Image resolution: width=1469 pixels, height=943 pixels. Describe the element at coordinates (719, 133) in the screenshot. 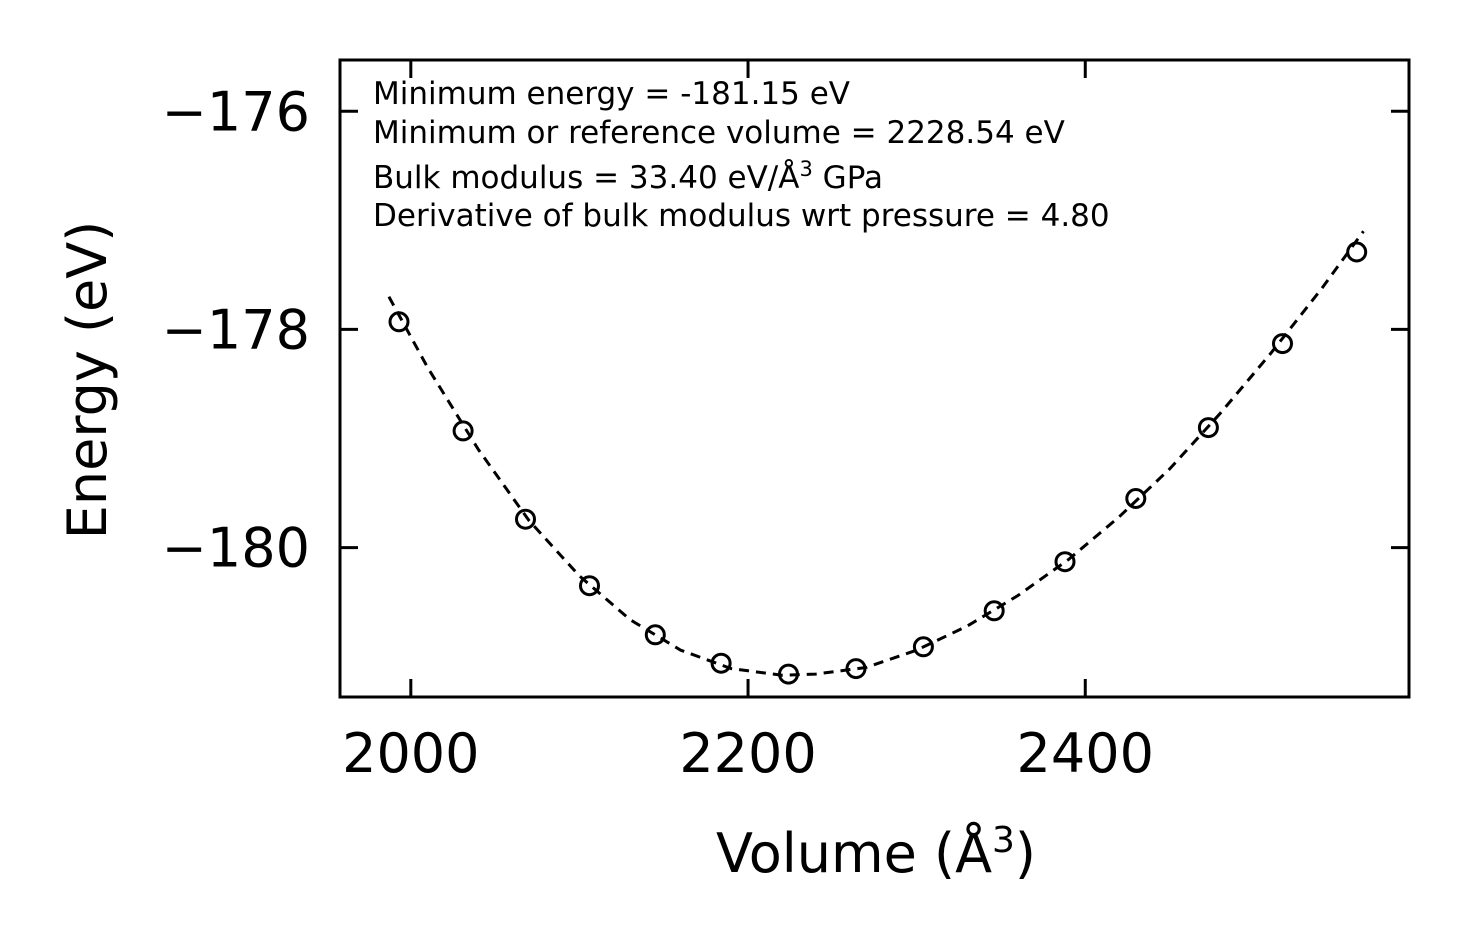

I see `annotation-min-volume: Minimum or reference volume = 2228.54 eV` at that location.